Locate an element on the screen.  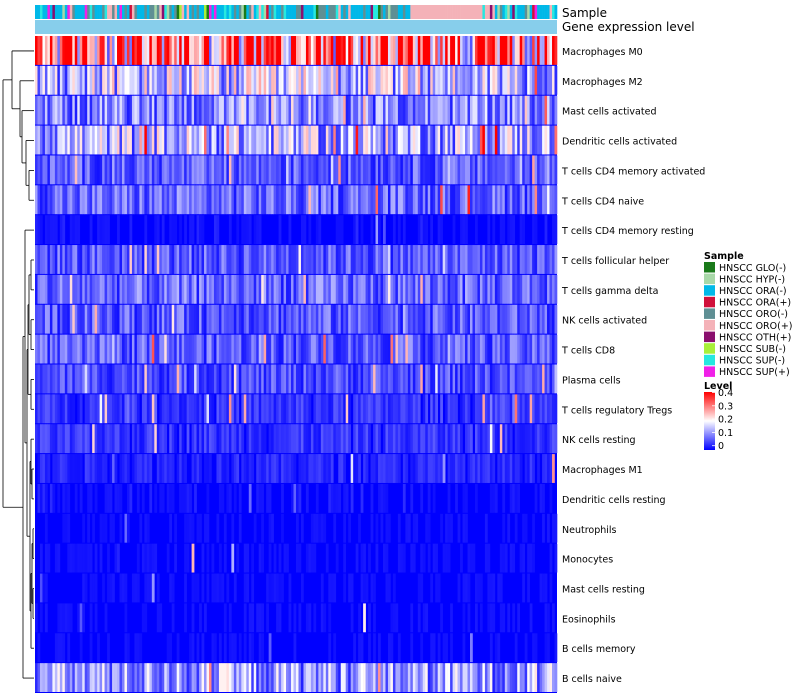
row-label: Dendritic cells resting is located at coordinates (614, 500).